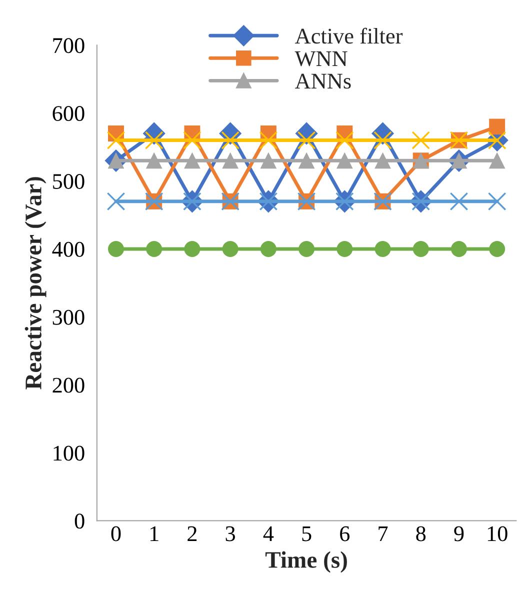  Describe the element at coordinates (68, 317) in the screenshot. I see `y-tick-label: 300` at that location.